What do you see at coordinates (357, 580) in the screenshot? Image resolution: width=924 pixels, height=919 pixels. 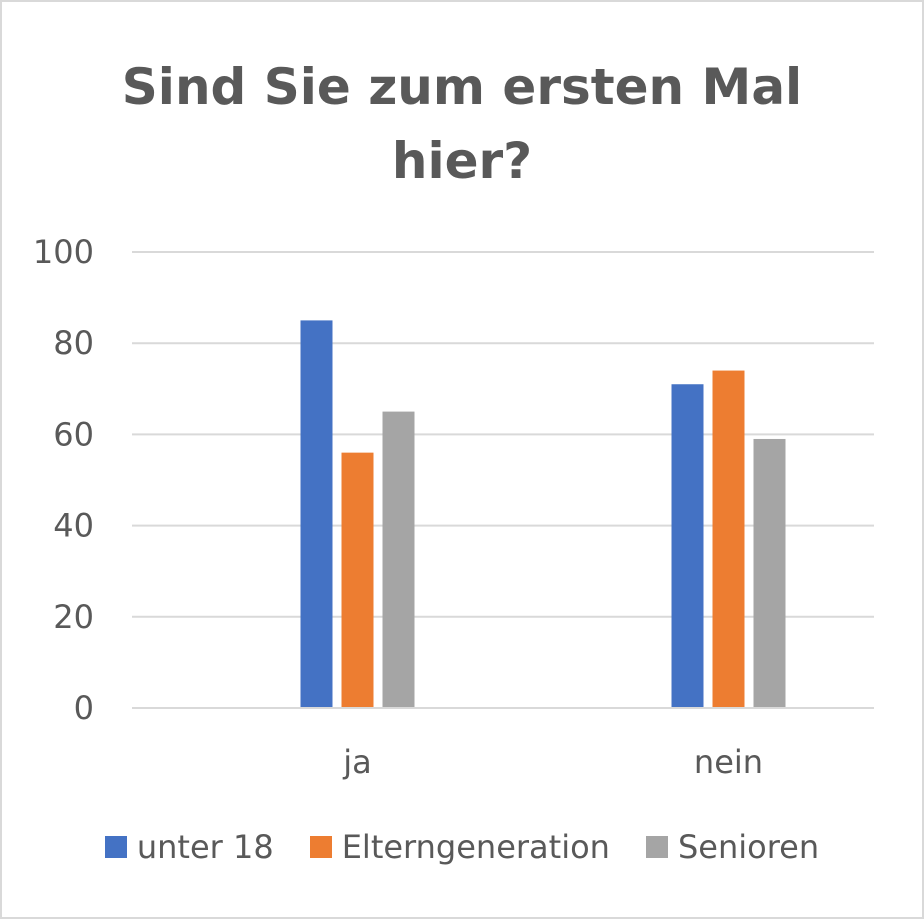 I see `bar-ja-elterngeneration` at bounding box center [357, 580].